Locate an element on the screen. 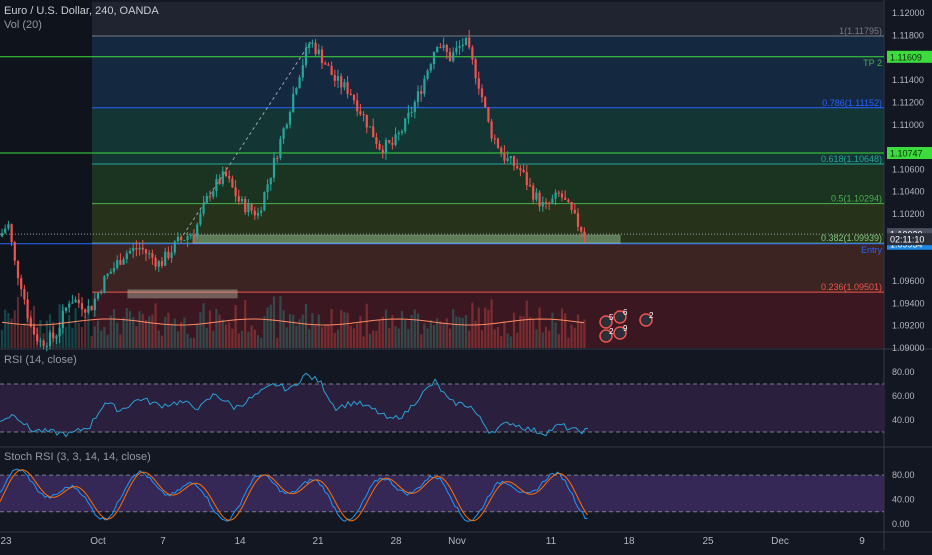  price-tick-label: 1.10600 is located at coordinates (908, 169).